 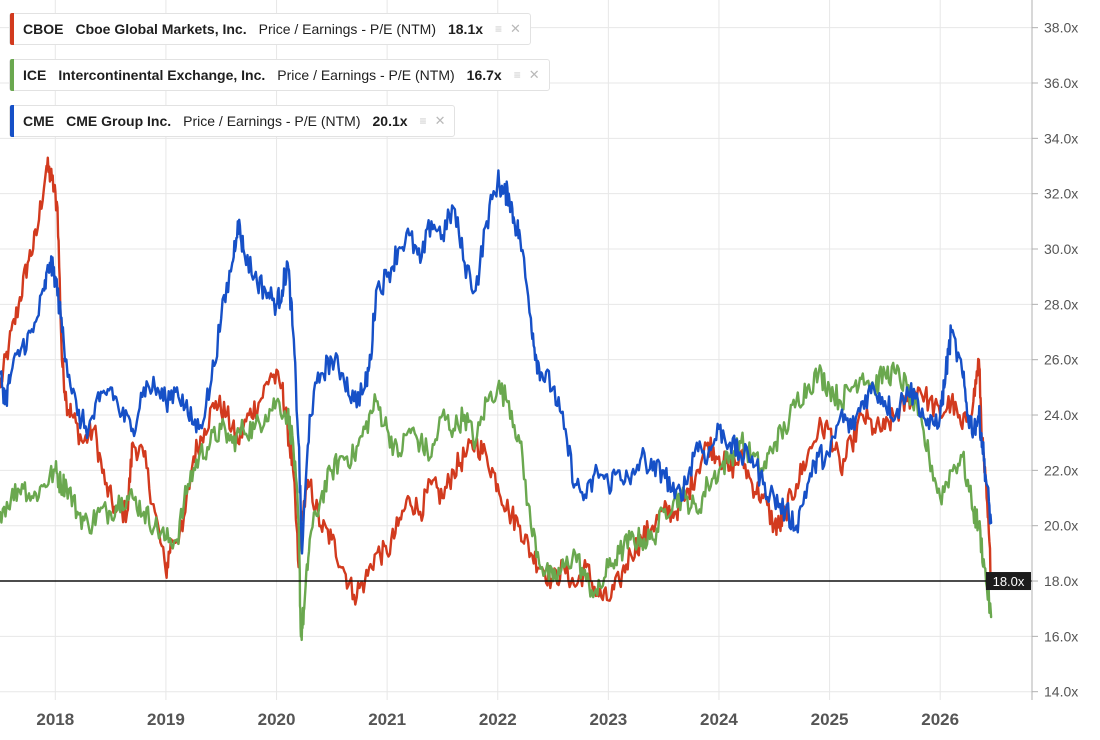 I want to click on legend-current-value: 18.1x, so click(x=465, y=29).